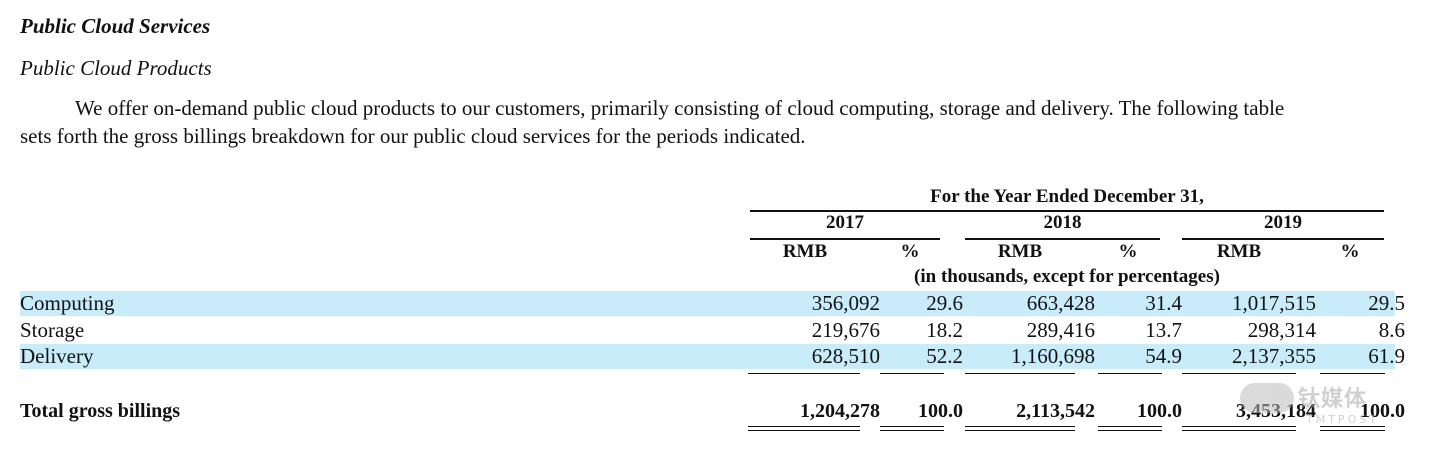 The image size is (1437, 459). I want to click on cell-rmb-2018: 1,160,698, so click(1053, 356).